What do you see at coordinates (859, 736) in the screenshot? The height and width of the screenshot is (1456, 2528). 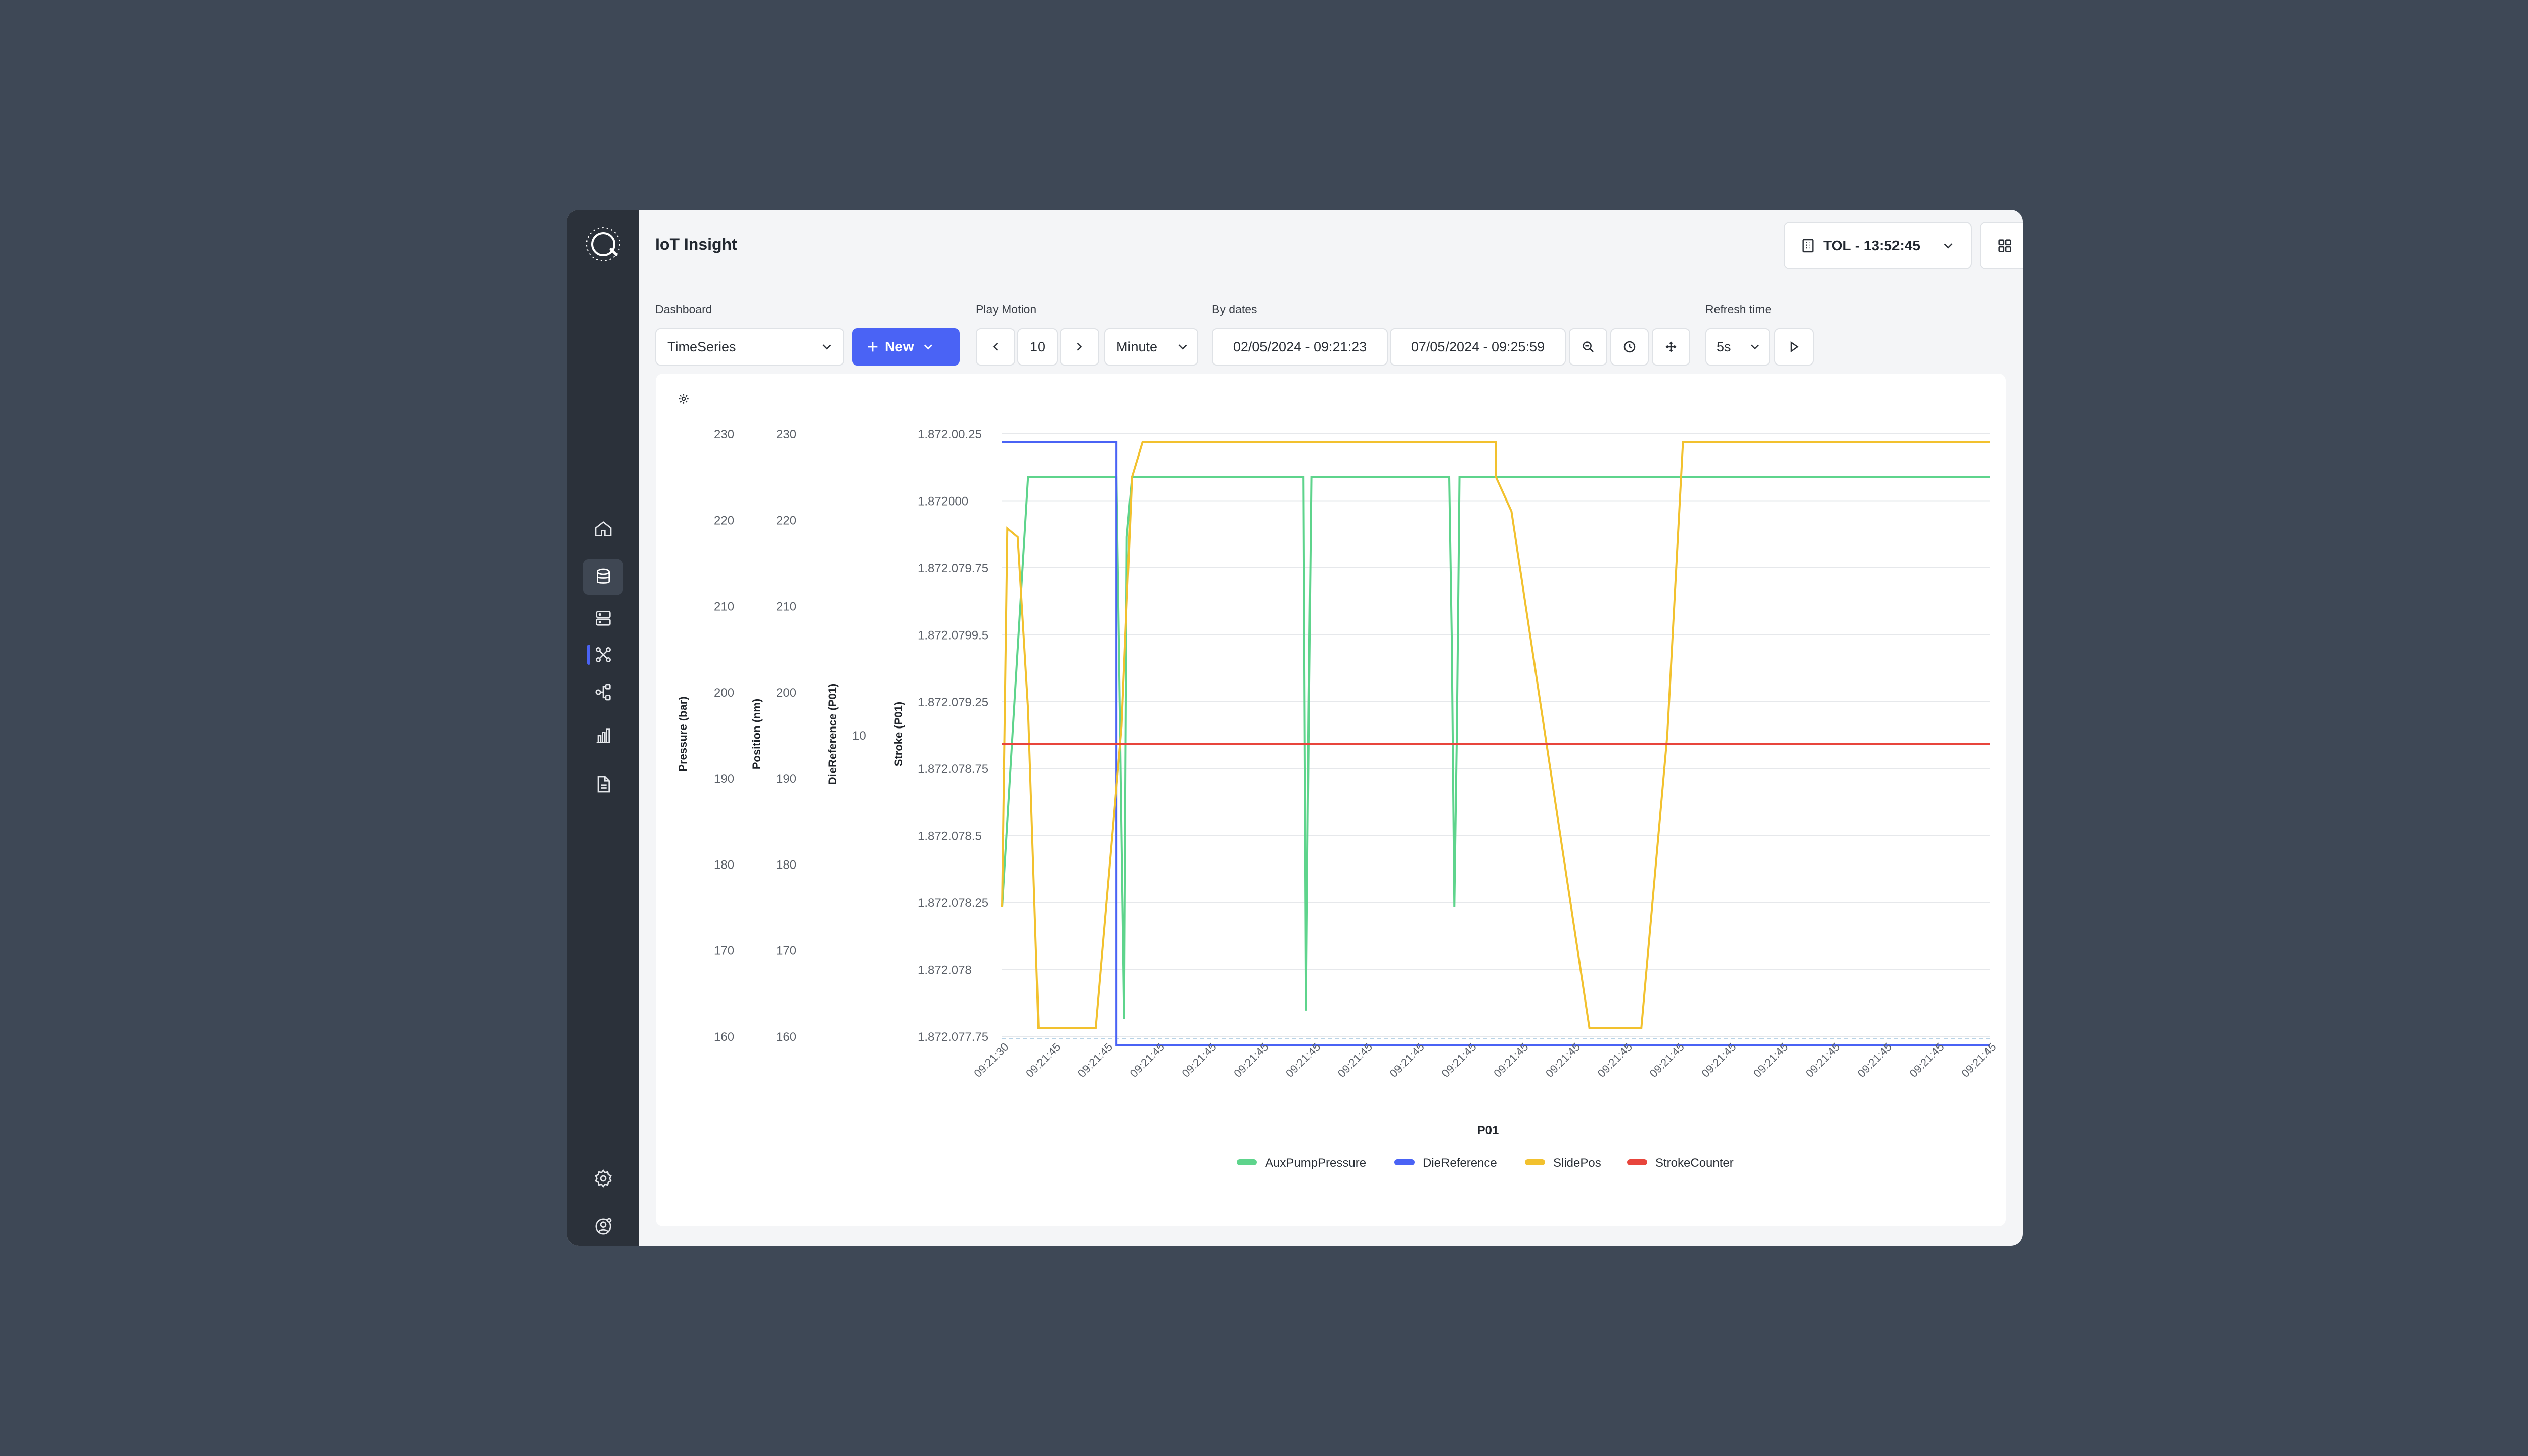 I see `diereference-tick-label: 10` at bounding box center [859, 736].